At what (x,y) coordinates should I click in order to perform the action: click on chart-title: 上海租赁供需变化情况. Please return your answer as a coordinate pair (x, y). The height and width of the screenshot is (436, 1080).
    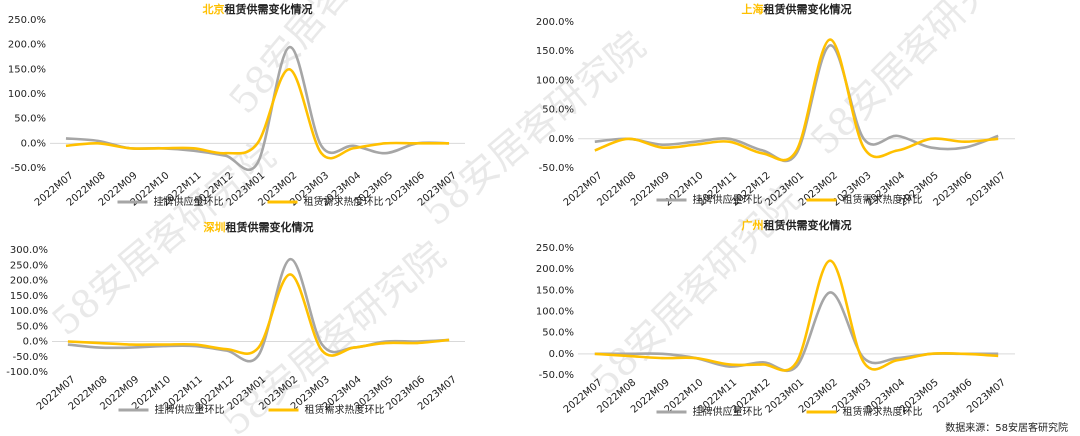
    Looking at the image, I should click on (797, 9).